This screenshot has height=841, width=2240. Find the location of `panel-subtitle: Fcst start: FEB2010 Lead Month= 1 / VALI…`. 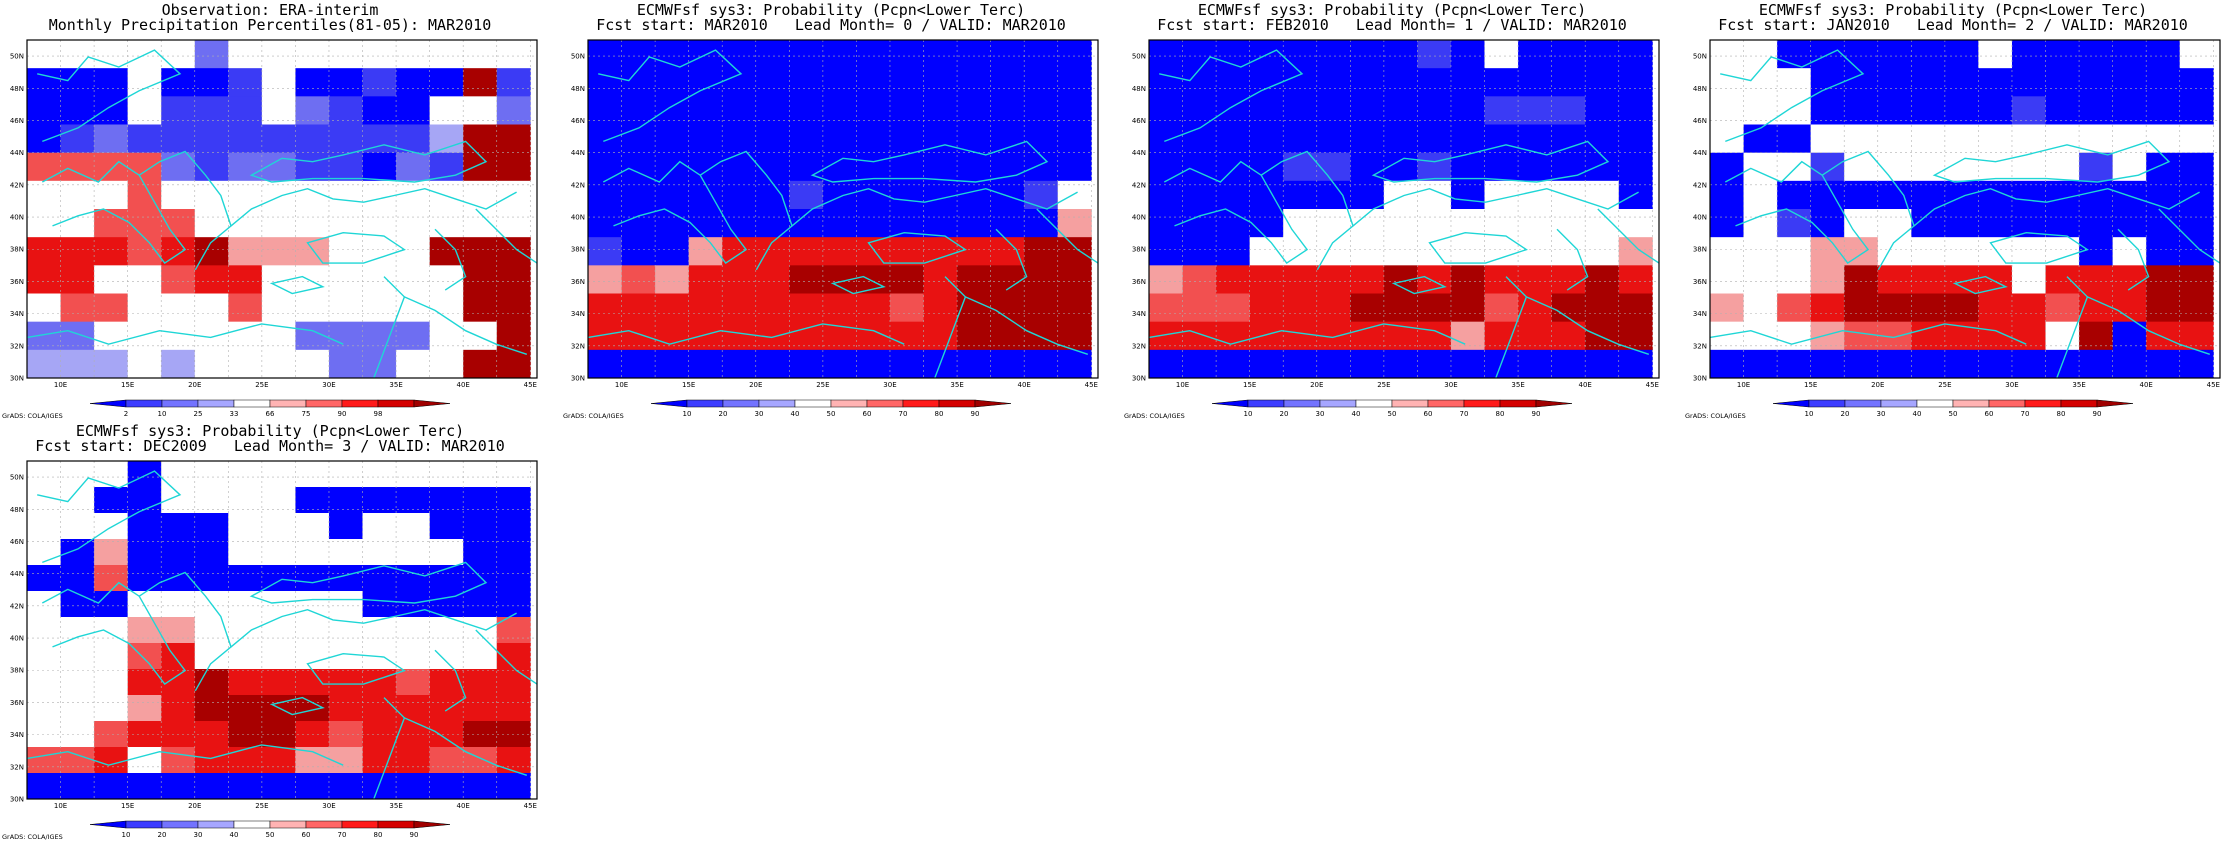

panel-subtitle: Fcst start: FEB2010 Lead Month= 1 / VALI… is located at coordinates (1392, 25).